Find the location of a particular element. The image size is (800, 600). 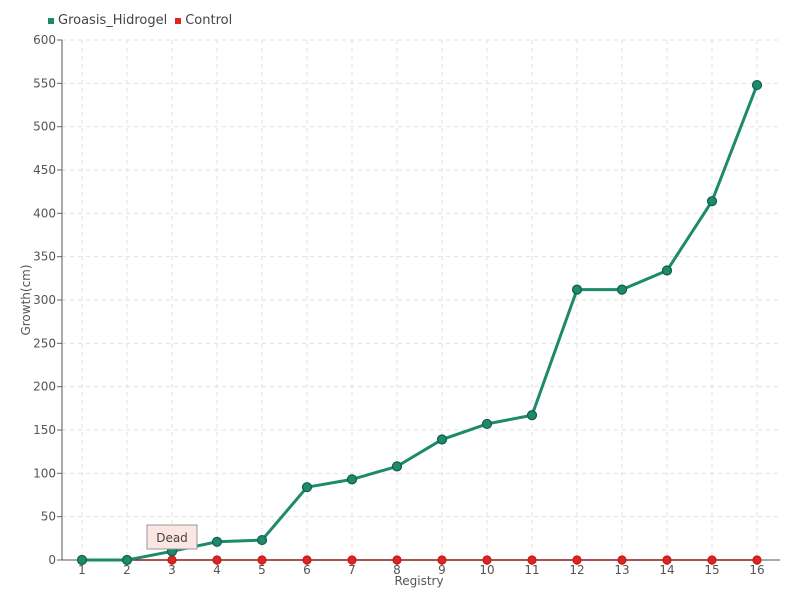

x-tick-label: 16 is located at coordinates (756, 570).